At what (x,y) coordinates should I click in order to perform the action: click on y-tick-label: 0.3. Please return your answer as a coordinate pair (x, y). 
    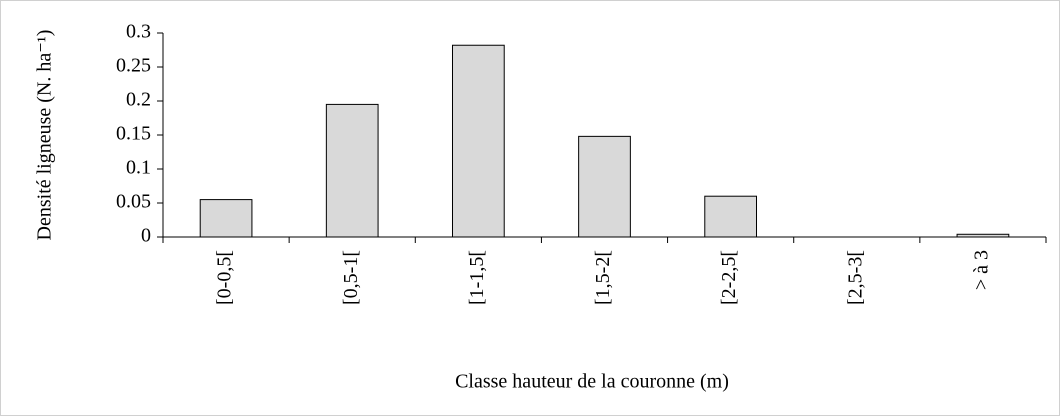
    Looking at the image, I should click on (138, 32).